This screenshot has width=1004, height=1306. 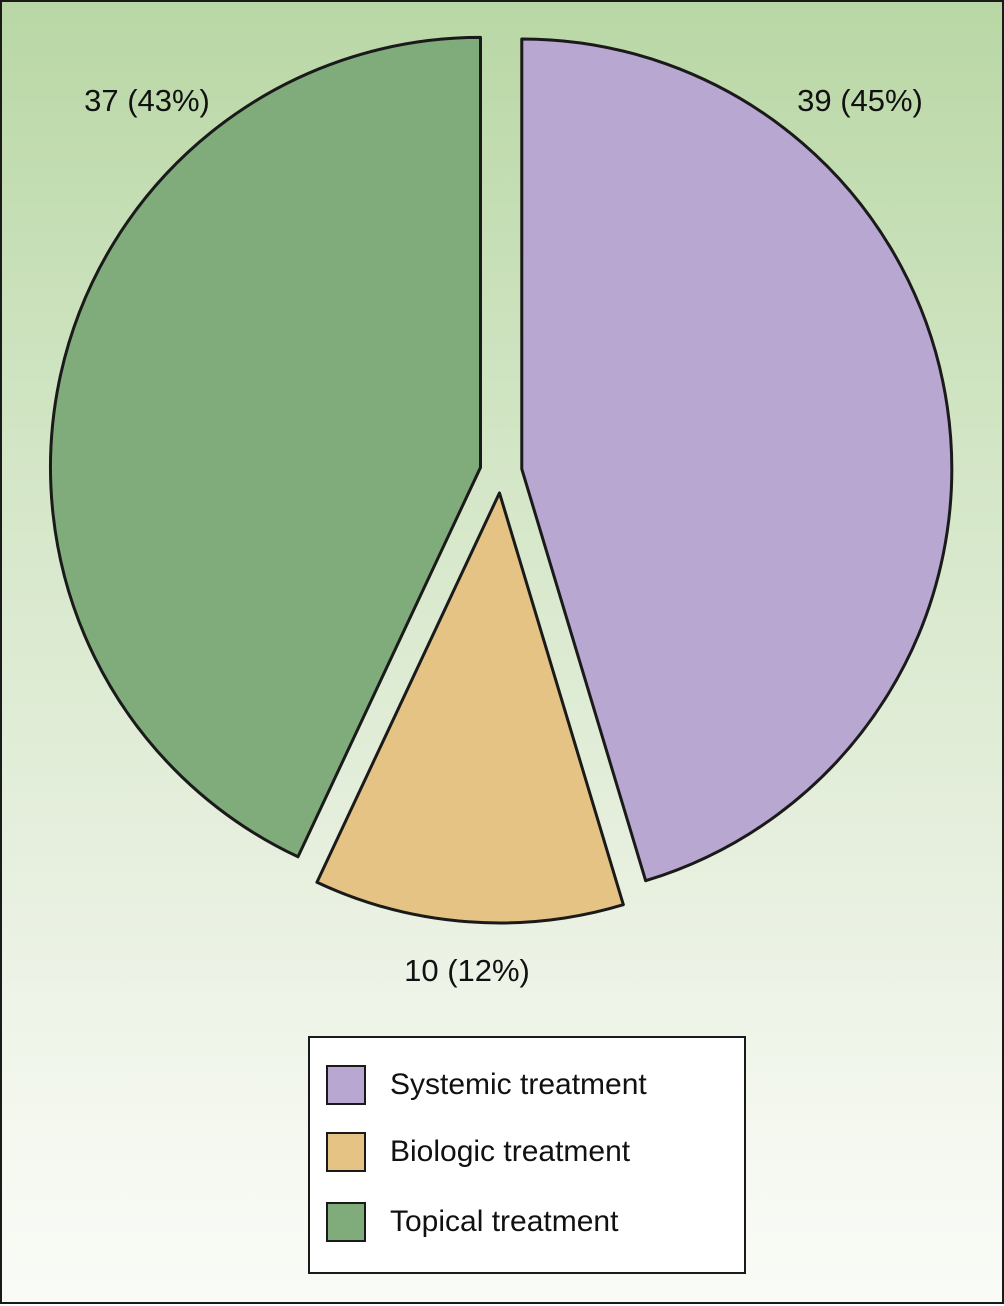 What do you see at coordinates (467, 970) in the screenshot?
I see `data-label-biologic: 10 (12%)` at bounding box center [467, 970].